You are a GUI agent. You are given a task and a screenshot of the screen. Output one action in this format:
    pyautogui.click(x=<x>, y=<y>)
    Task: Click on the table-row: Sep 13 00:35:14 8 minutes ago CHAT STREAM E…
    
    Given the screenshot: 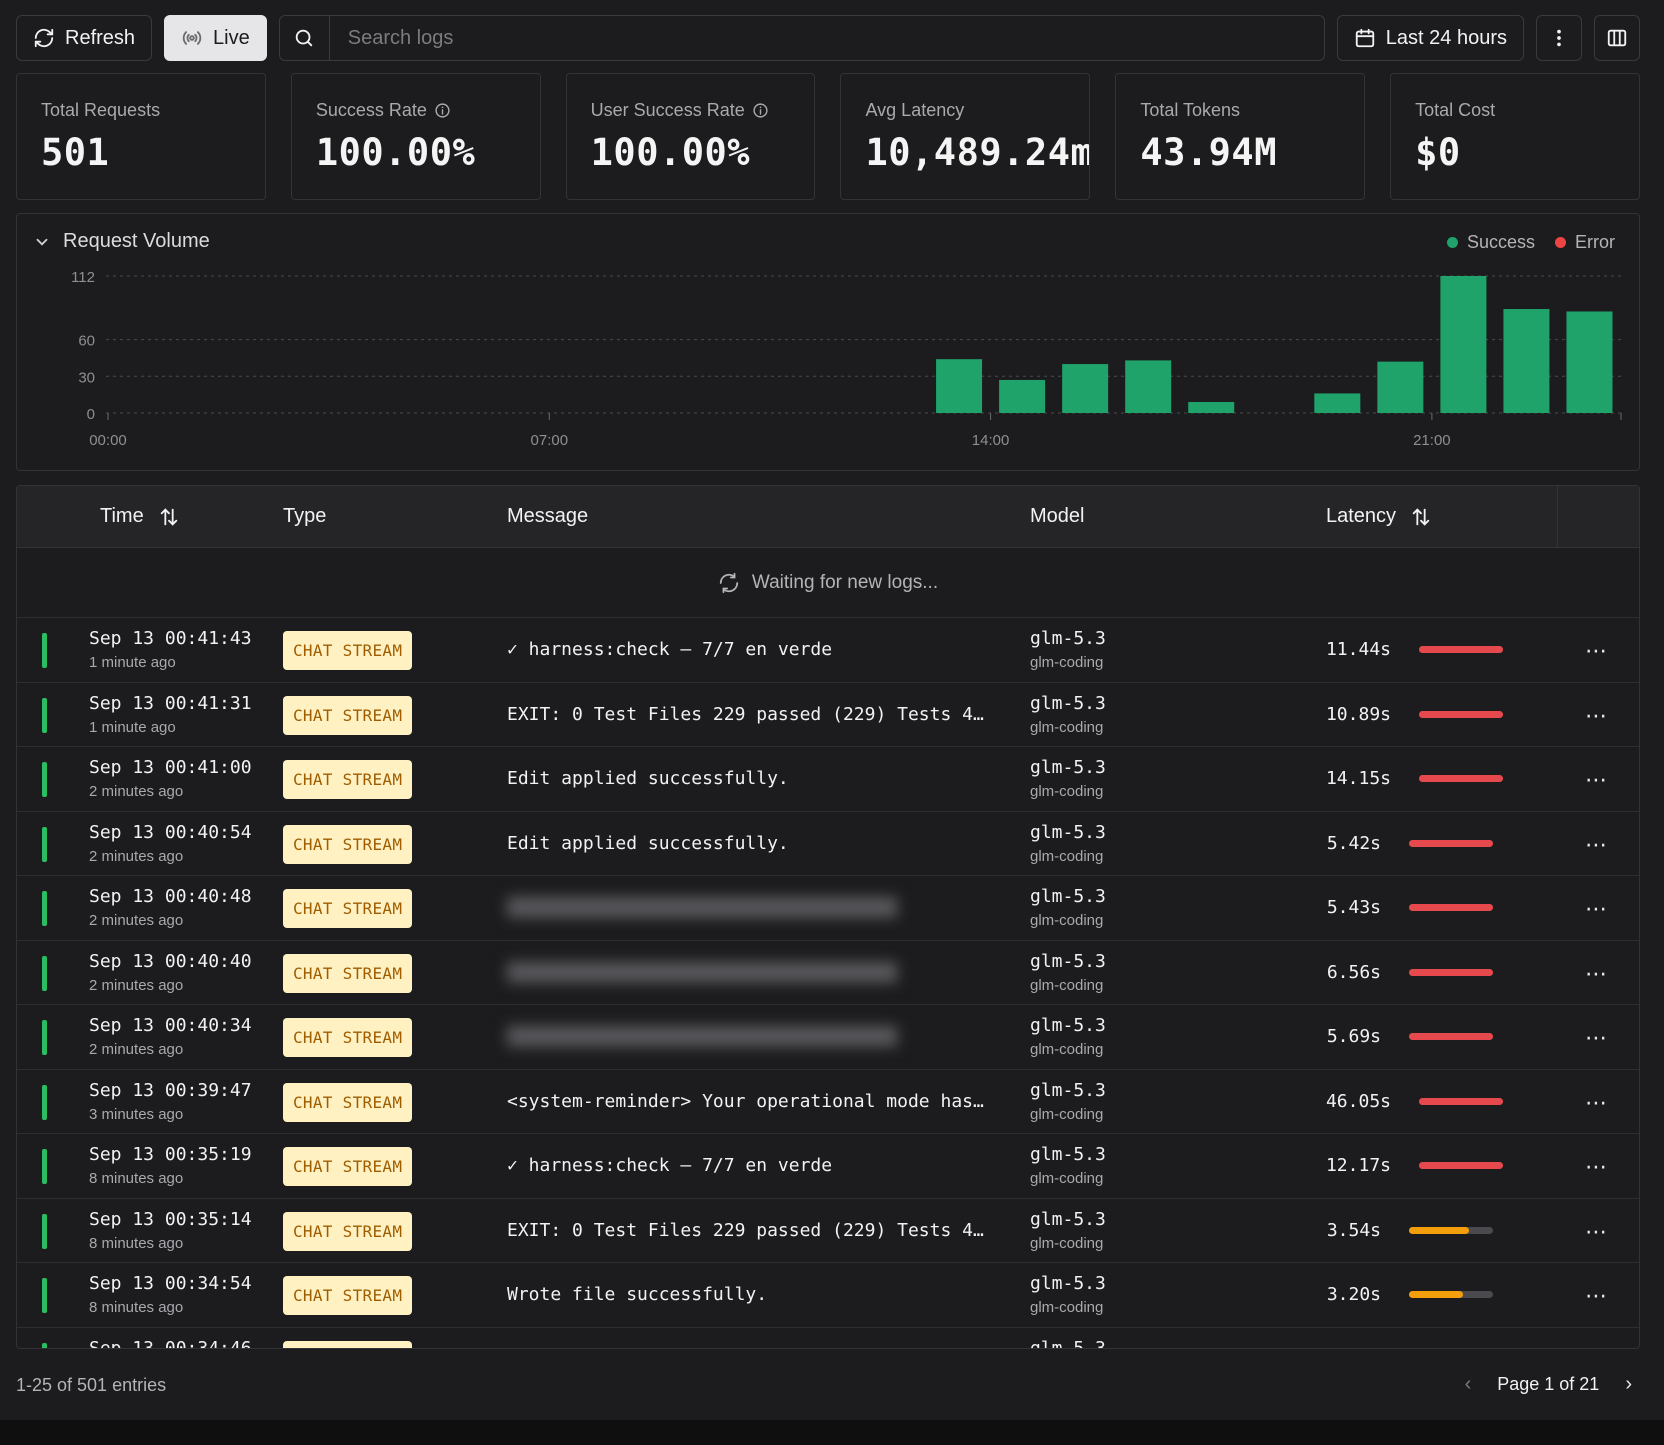 What is the action you would take?
    pyautogui.click(x=828, y=1231)
    